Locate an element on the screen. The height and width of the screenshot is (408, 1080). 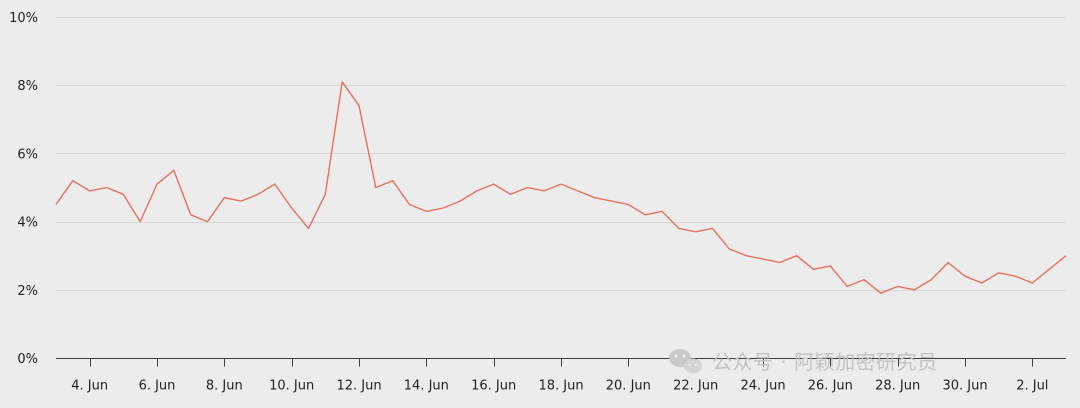
y-tick-label: 6% is located at coordinates (27, 154).